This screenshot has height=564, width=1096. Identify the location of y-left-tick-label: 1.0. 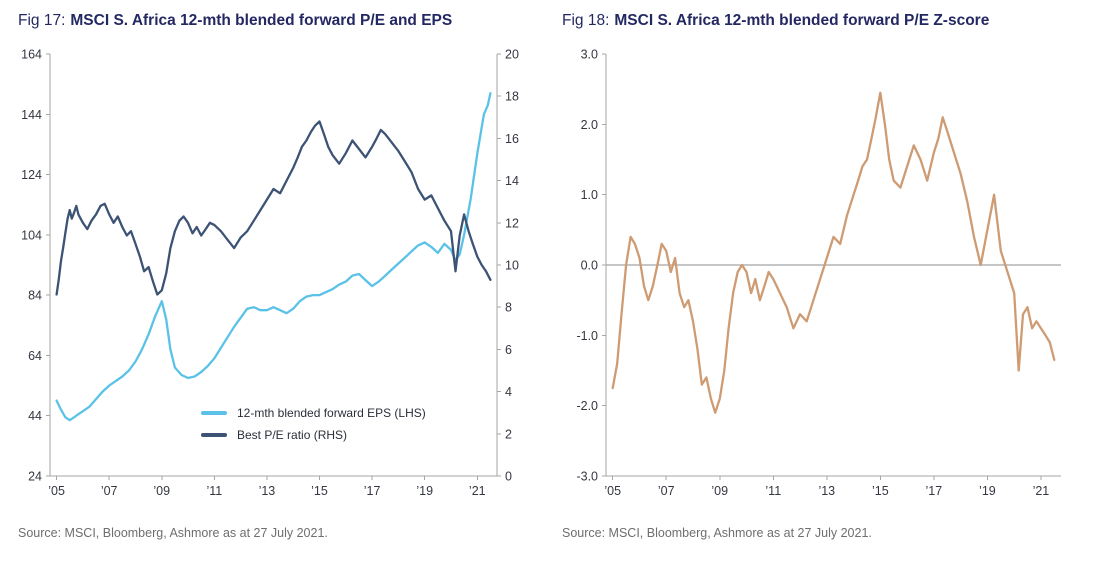
(589, 195).